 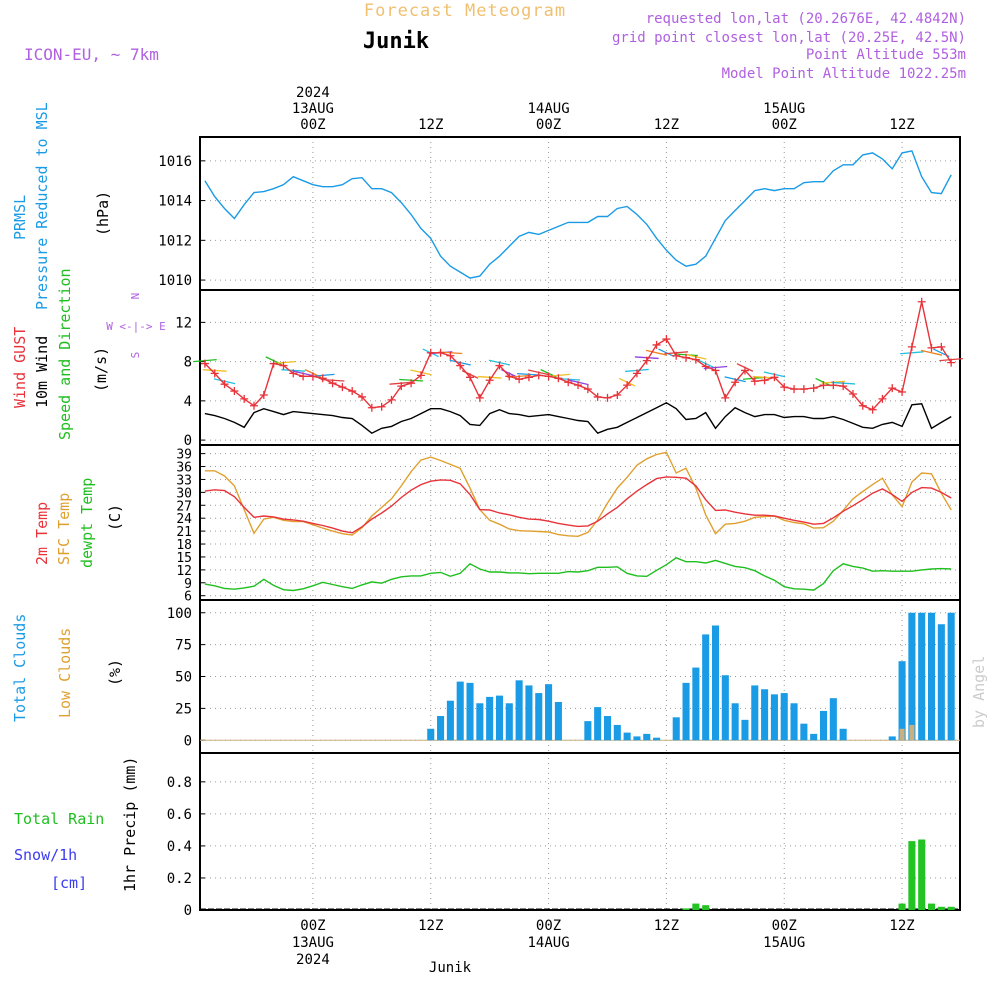 I want to click on panel-precip: 0 0.2 0.4 0.6 0.8, so click(x=564, y=835).